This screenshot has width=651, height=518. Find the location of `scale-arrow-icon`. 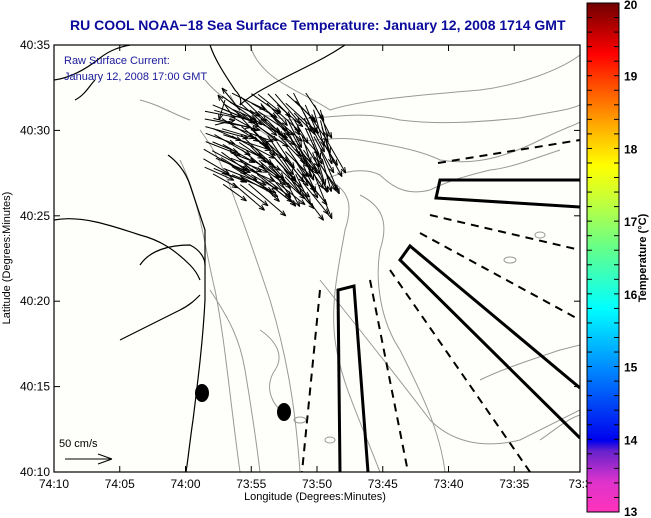

scale-arrow-icon is located at coordinates (89, 459).